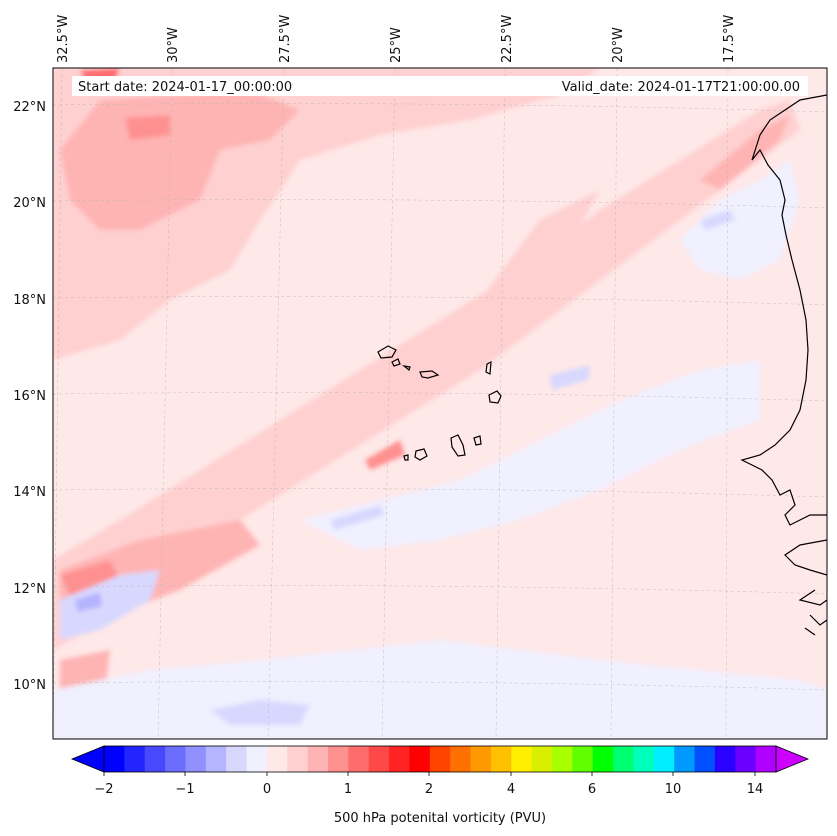 This screenshot has width=837, height=836. Describe the element at coordinates (58, 403) in the screenshot. I see `meridian-32-5w` at that location.